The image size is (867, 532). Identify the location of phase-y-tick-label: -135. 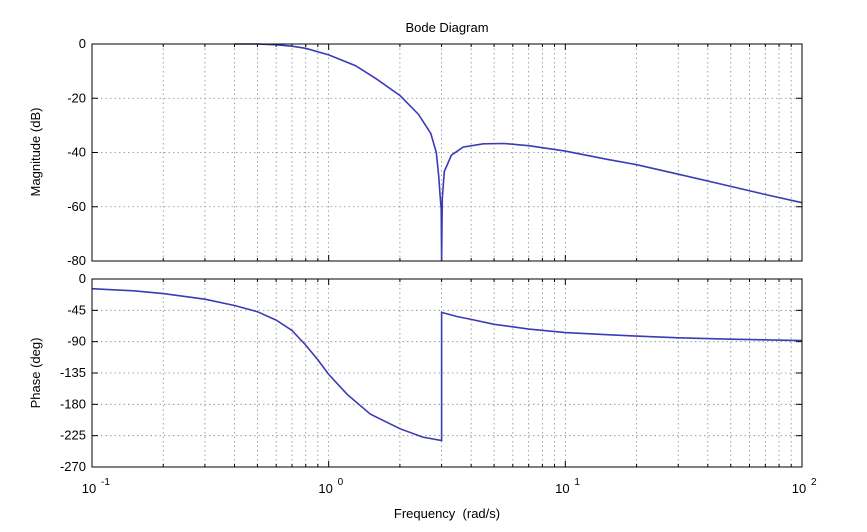
(73, 372).